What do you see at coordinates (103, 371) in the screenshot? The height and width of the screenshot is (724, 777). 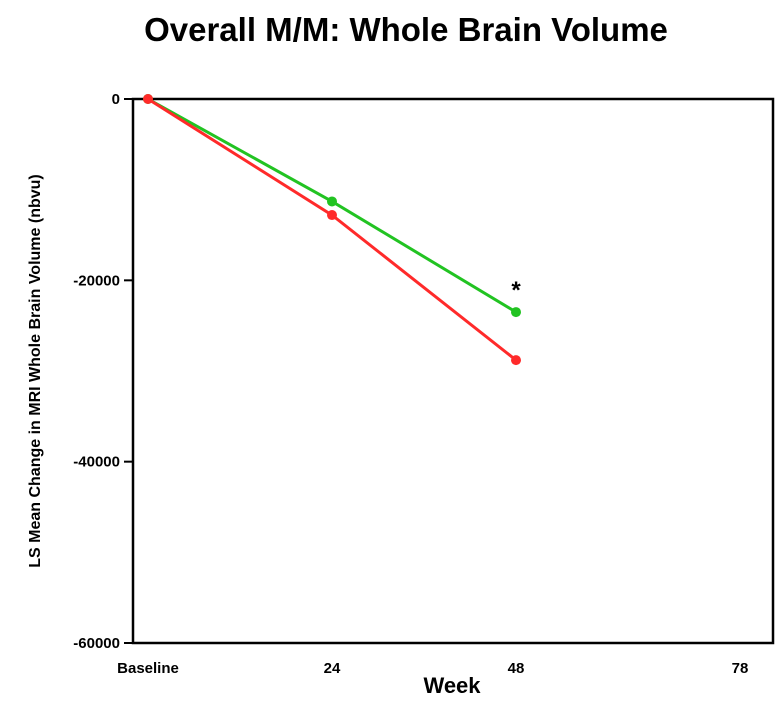 I see `y-axis: 0 -20000 -40000 -60000` at bounding box center [103, 371].